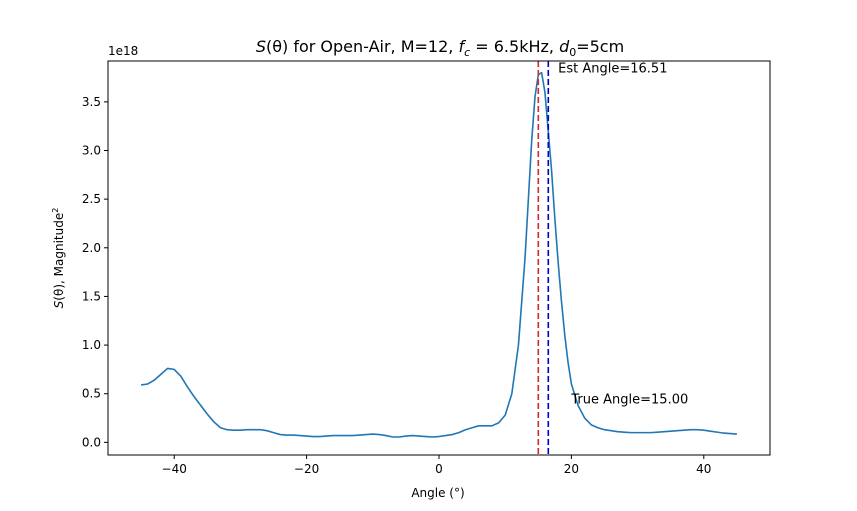 The image size is (857, 511). I want to click on y-tick-label-5: 2.5, so click(91, 199).